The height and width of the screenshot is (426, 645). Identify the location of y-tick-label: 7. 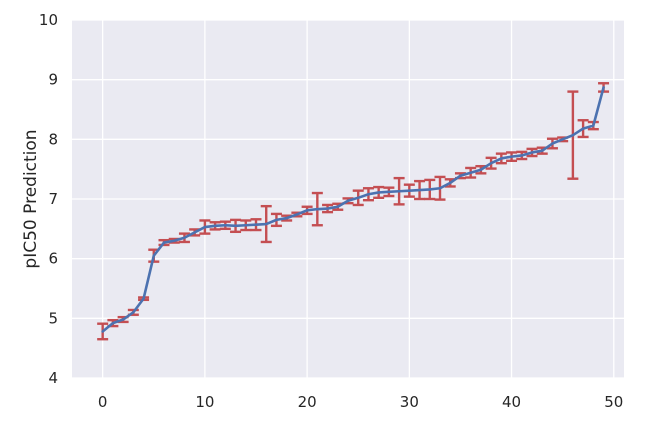
(53, 199).